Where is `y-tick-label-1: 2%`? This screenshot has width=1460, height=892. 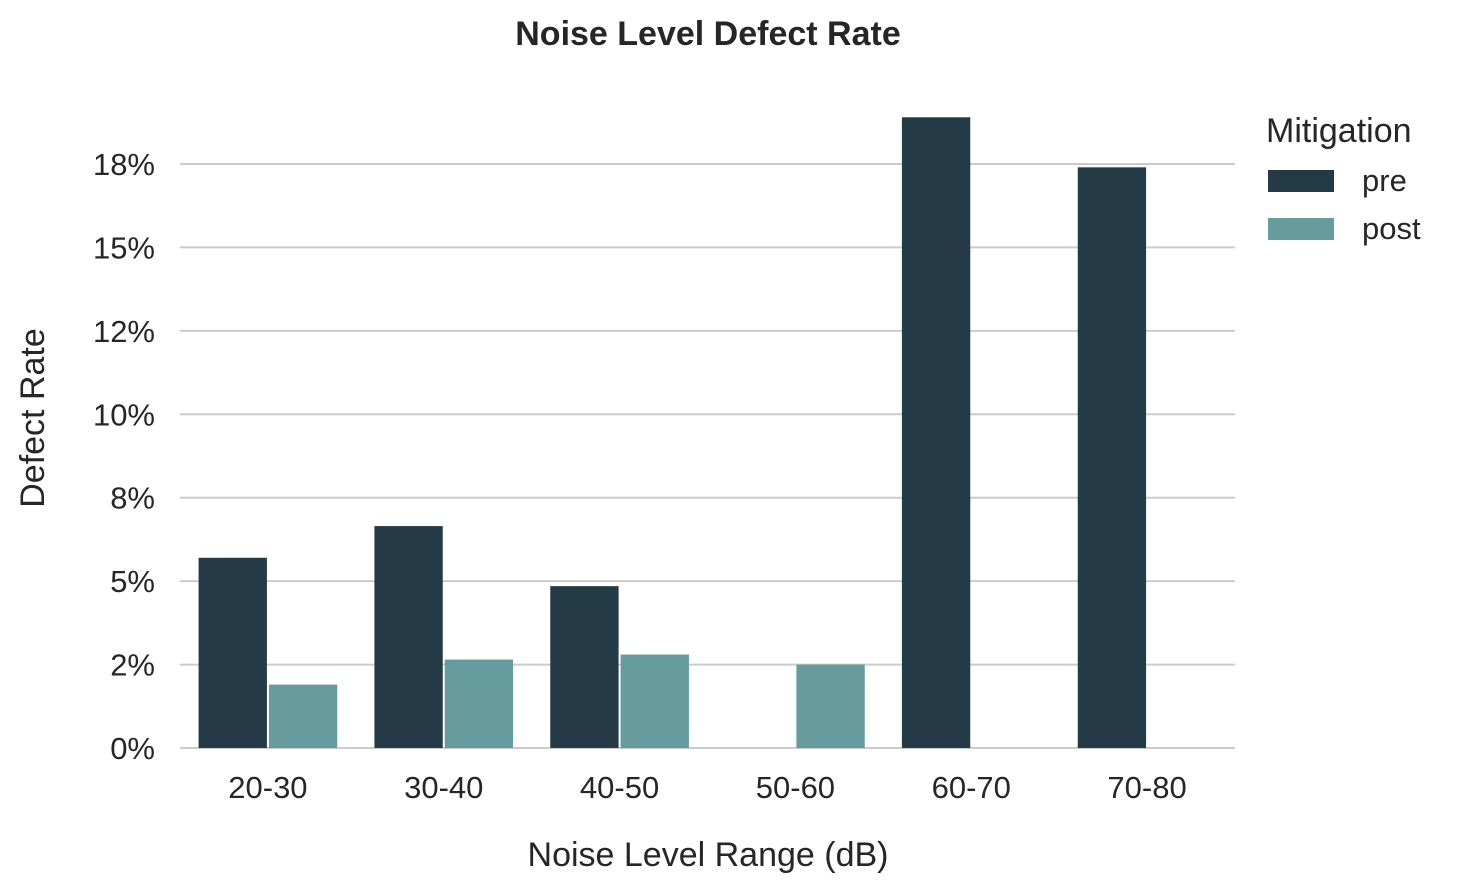
y-tick-label-1: 2% is located at coordinates (132, 665).